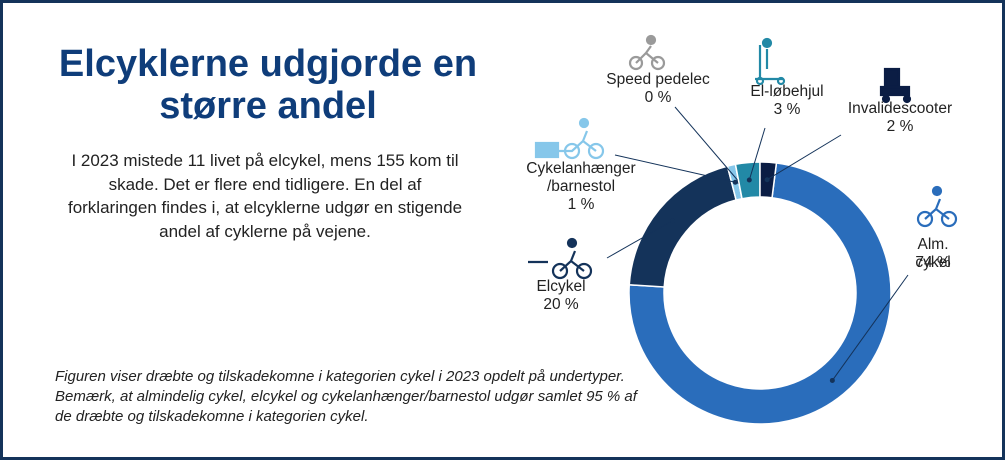 This screenshot has height=460, width=1005. Describe the element at coordinates (658, 97) in the screenshot. I see `value-label: 0 %` at that location.